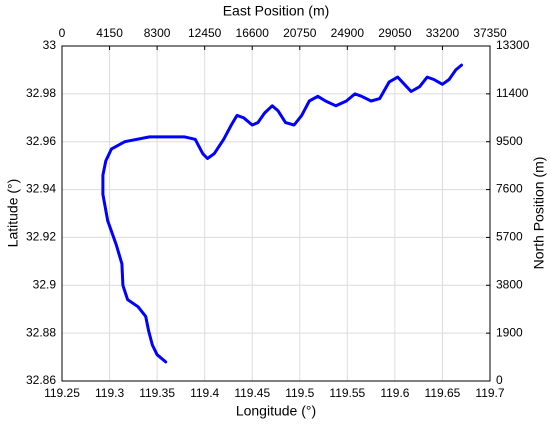  I want to click on x-tick-label: 119.4, so click(204, 393).